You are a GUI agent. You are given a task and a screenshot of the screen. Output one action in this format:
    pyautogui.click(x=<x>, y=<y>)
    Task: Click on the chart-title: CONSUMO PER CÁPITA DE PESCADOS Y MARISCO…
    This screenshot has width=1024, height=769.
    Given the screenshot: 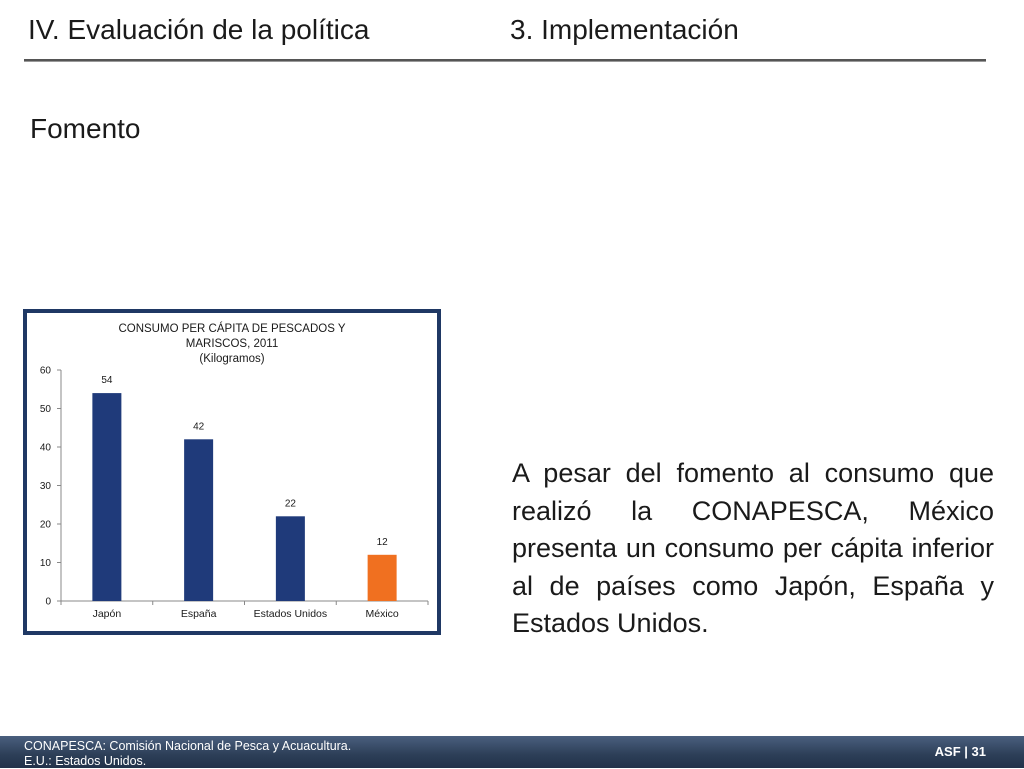 What is the action you would take?
    pyautogui.click(x=232, y=344)
    